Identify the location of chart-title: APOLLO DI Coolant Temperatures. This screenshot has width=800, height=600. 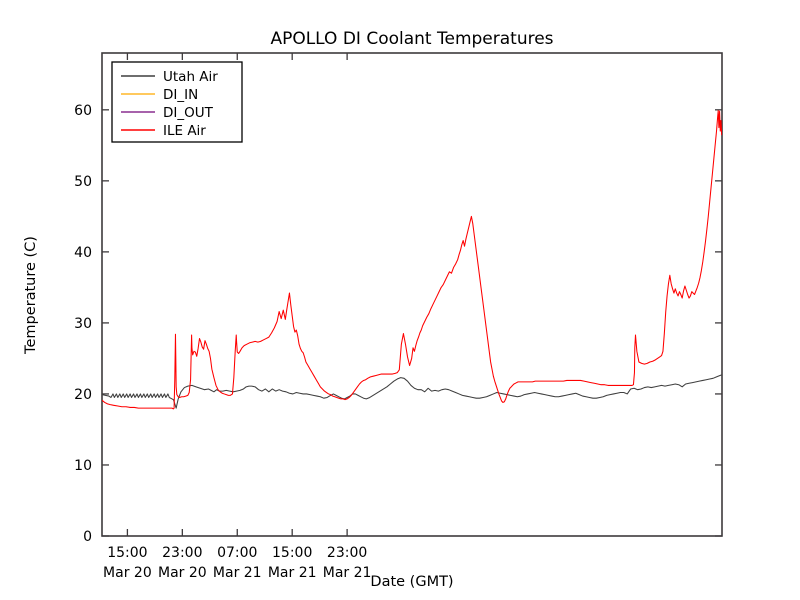
(411, 39).